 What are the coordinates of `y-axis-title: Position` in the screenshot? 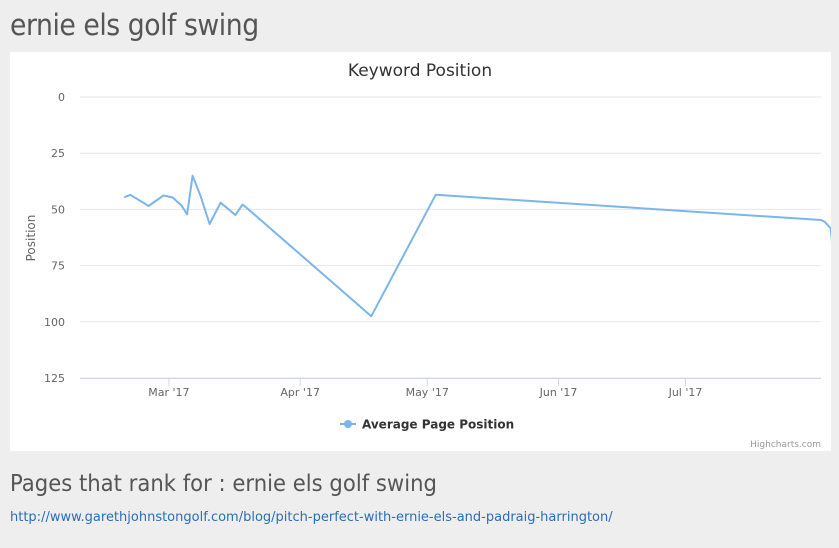 It's located at (31, 238).